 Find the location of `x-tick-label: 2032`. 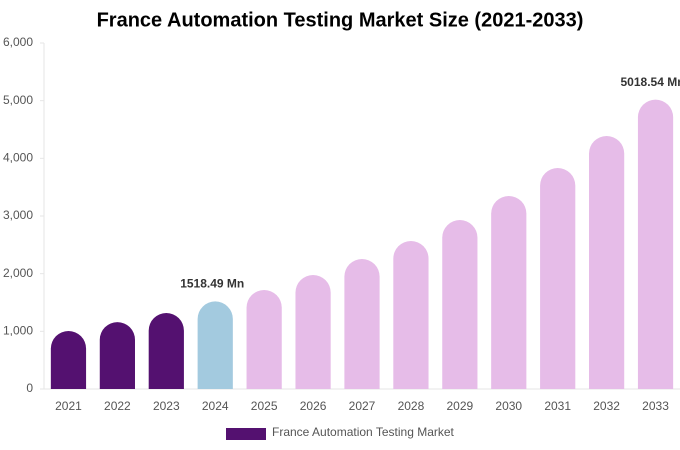

x-tick-label: 2032 is located at coordinates (606, 406).